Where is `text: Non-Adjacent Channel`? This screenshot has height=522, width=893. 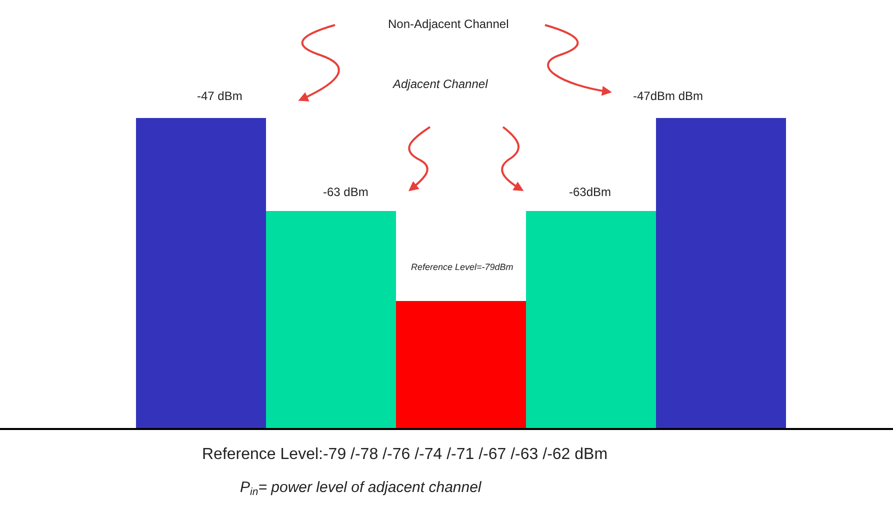 text: Non-Adjacent Channel is located at coordinates (448, 24).